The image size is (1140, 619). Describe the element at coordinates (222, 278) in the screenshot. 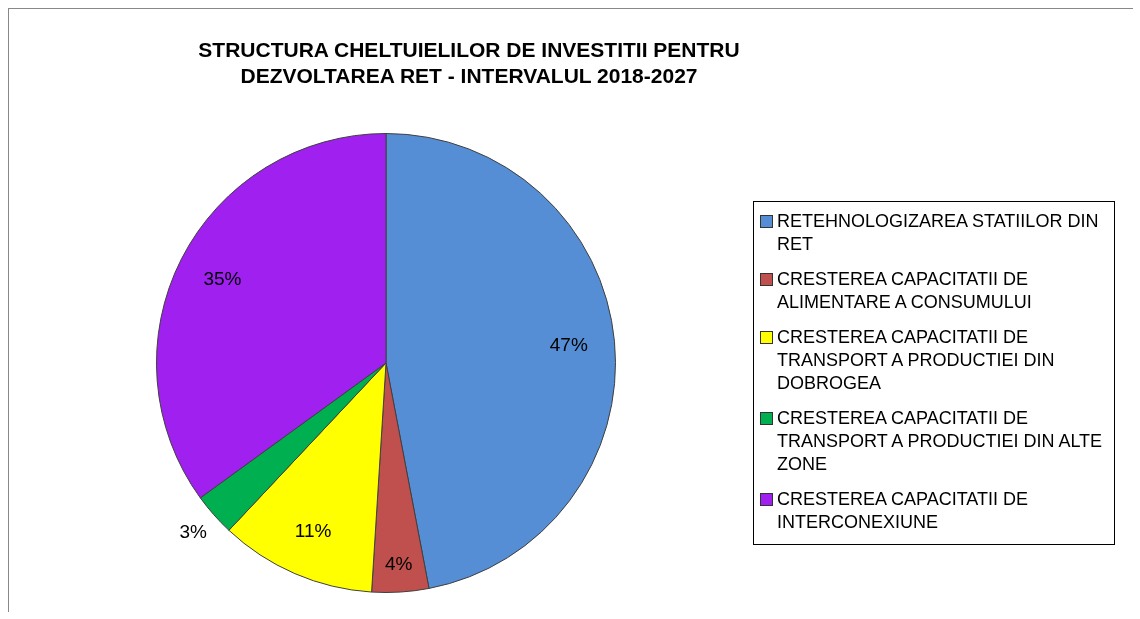

I see `data-label: 35%` at that location.